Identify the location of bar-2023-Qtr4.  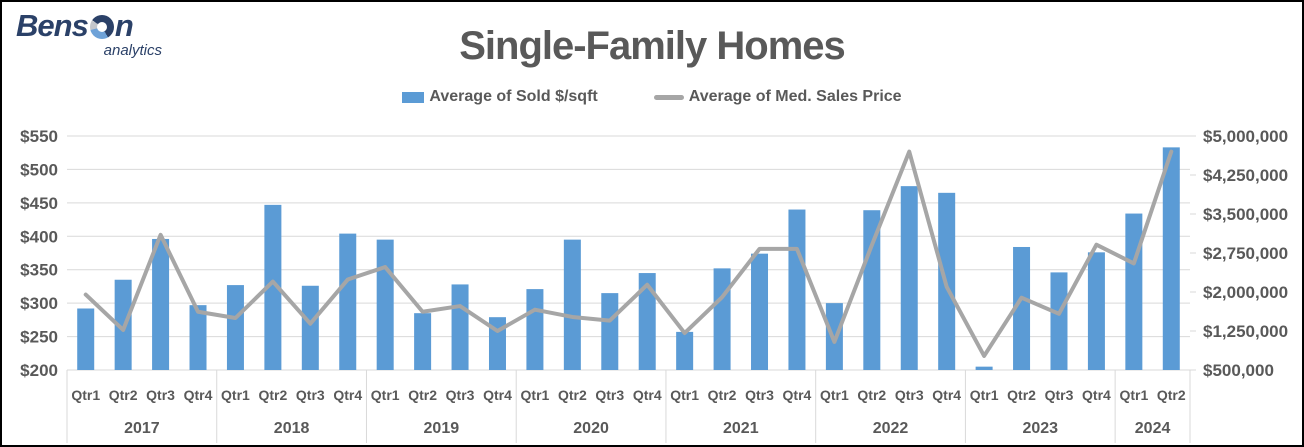
(1096, 311).